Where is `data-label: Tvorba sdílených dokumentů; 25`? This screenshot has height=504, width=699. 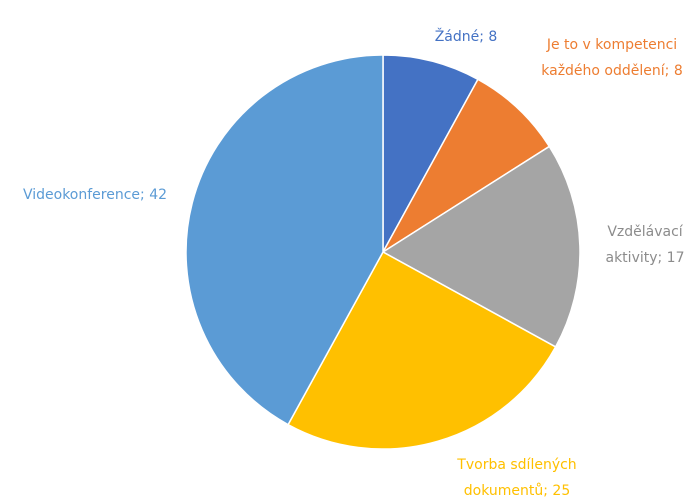 data-label: Tvorba sdílených dokumentů; 25 is located at coordinates (517, 478).